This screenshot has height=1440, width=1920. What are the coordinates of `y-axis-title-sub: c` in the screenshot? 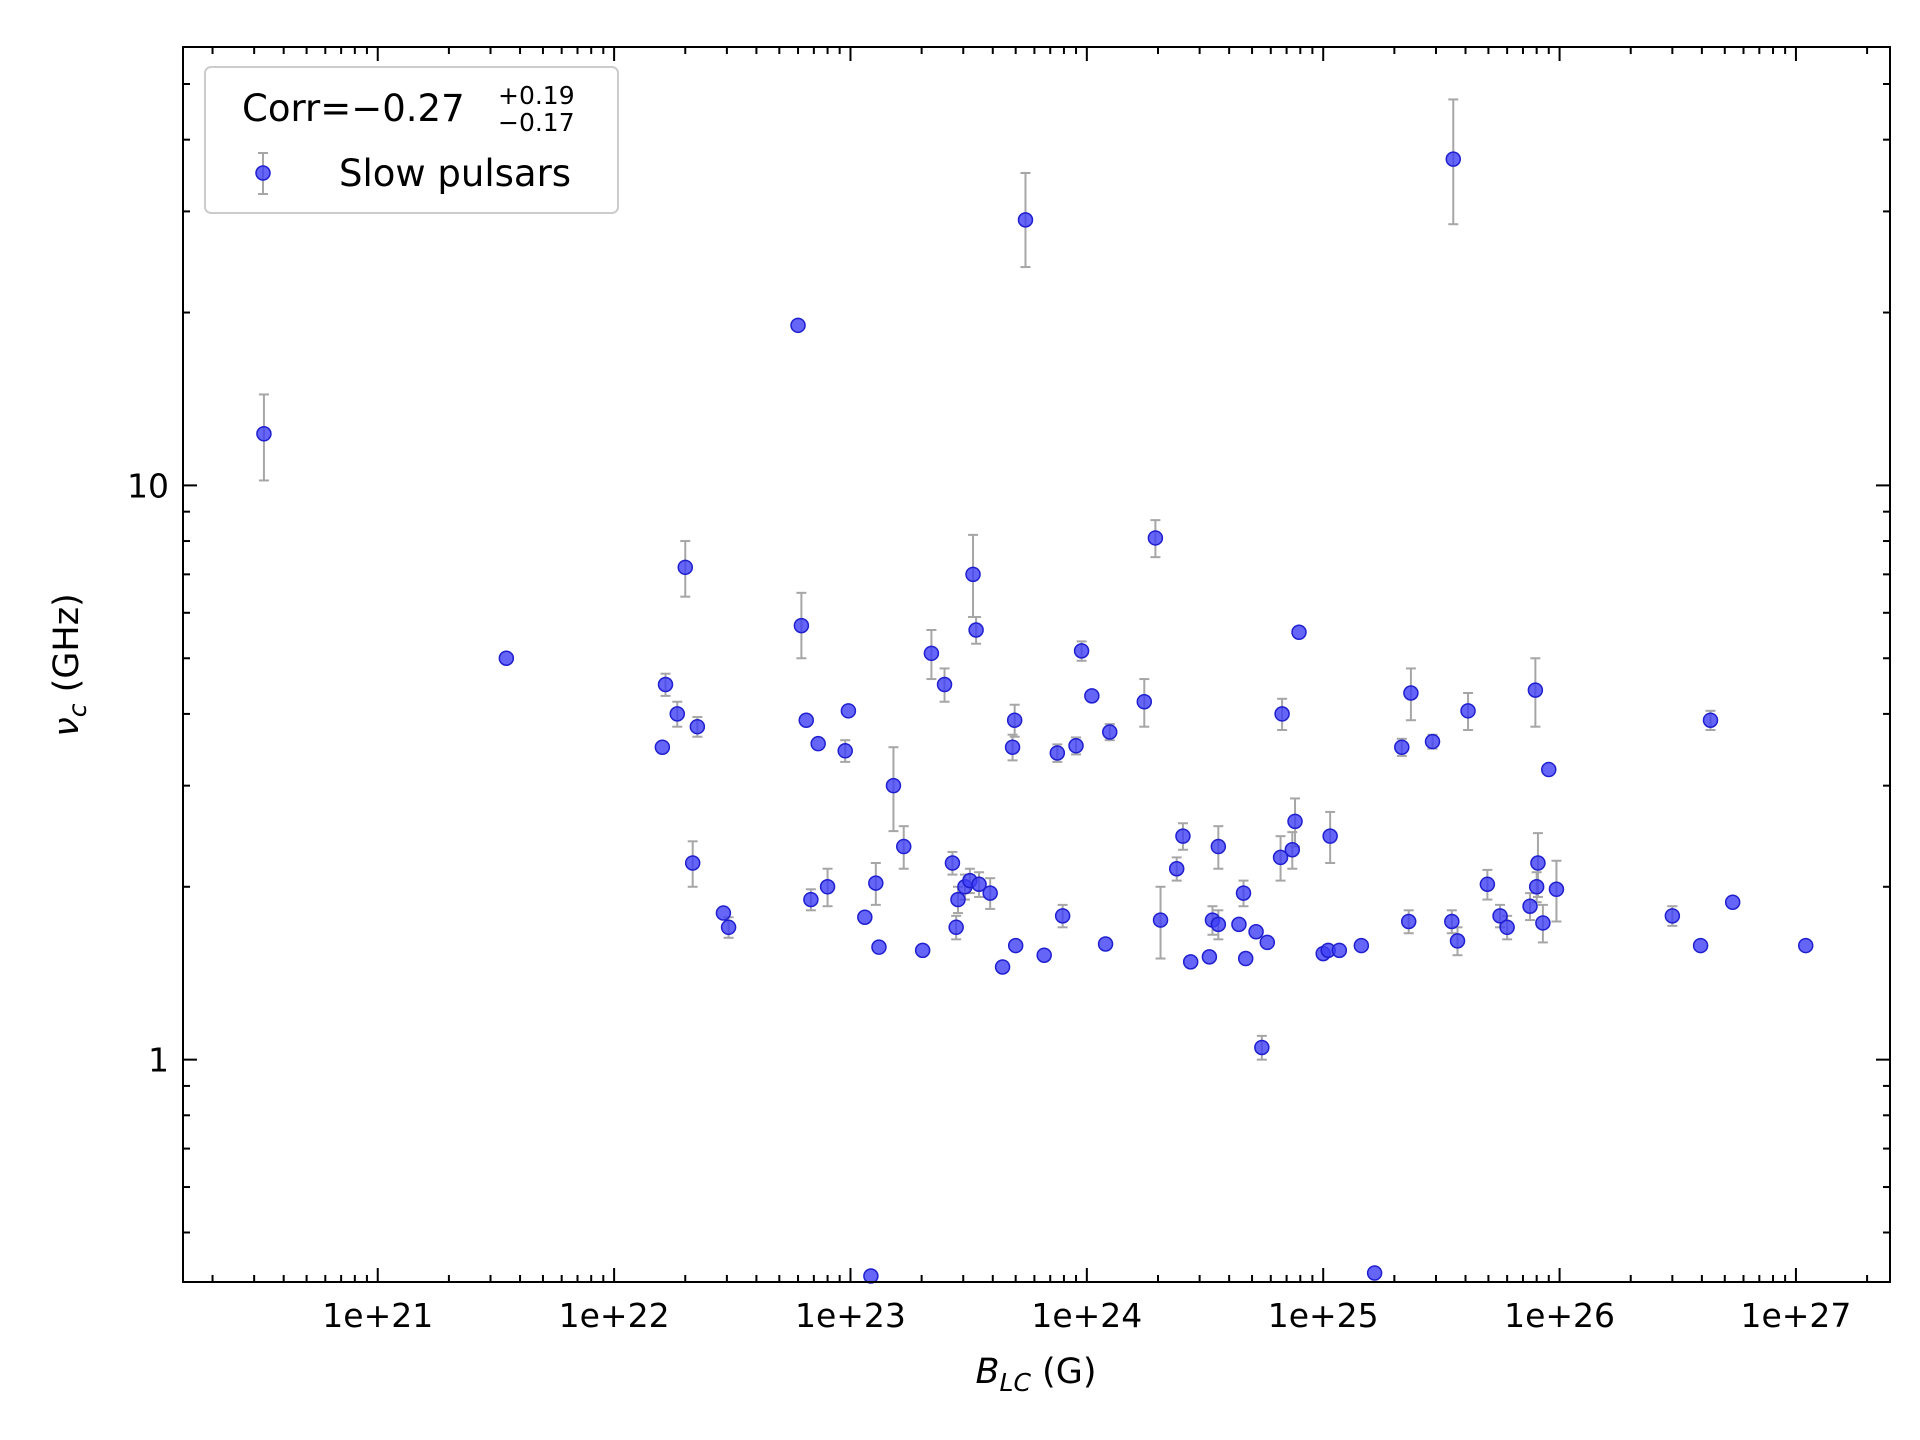 It's located at (77, 710).